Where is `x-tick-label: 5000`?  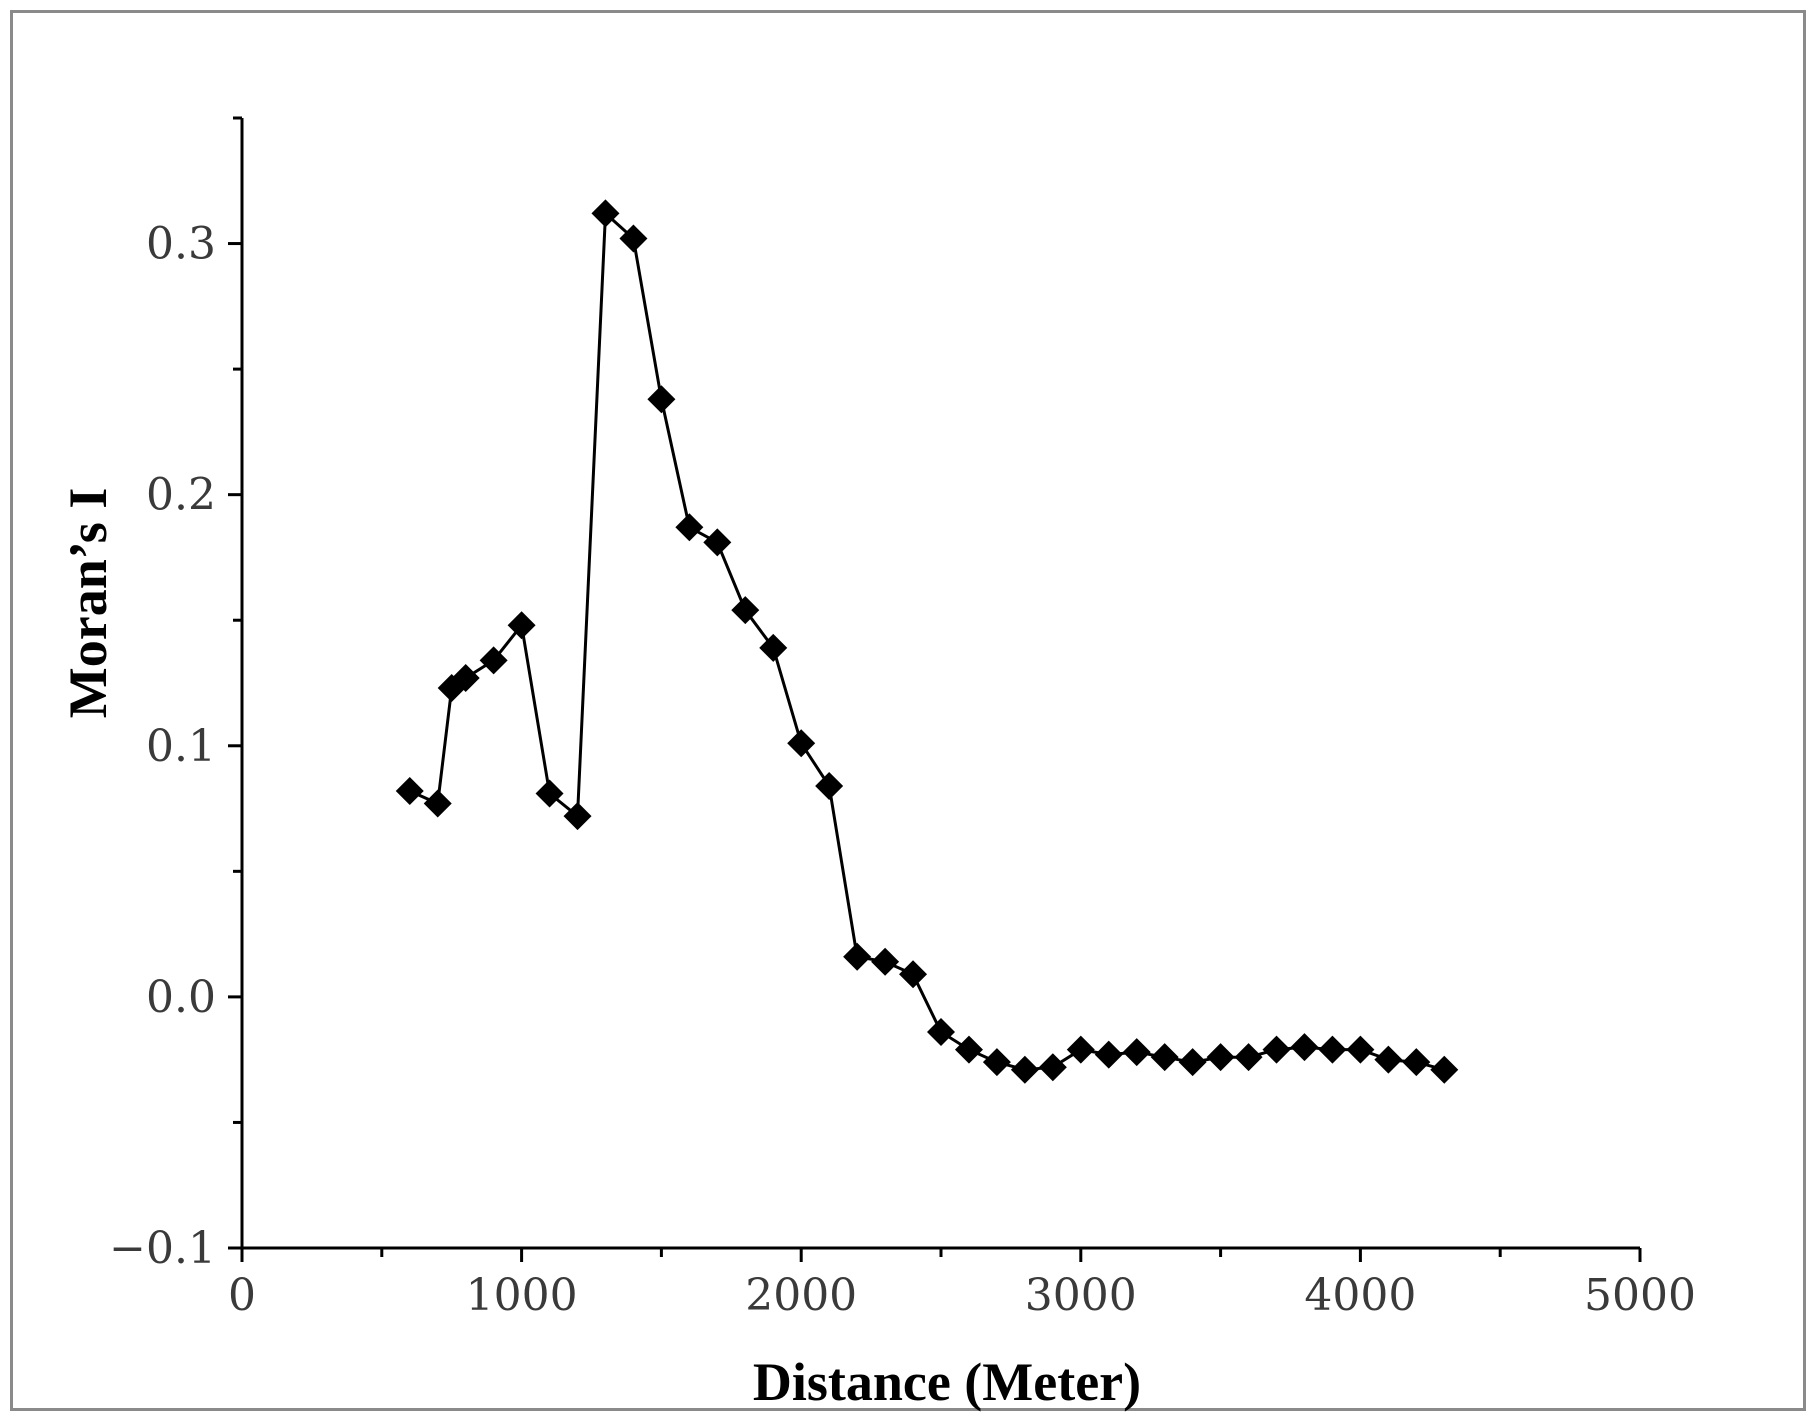 x-tick-label: 5000 is located at coordinates (1640, 1295).